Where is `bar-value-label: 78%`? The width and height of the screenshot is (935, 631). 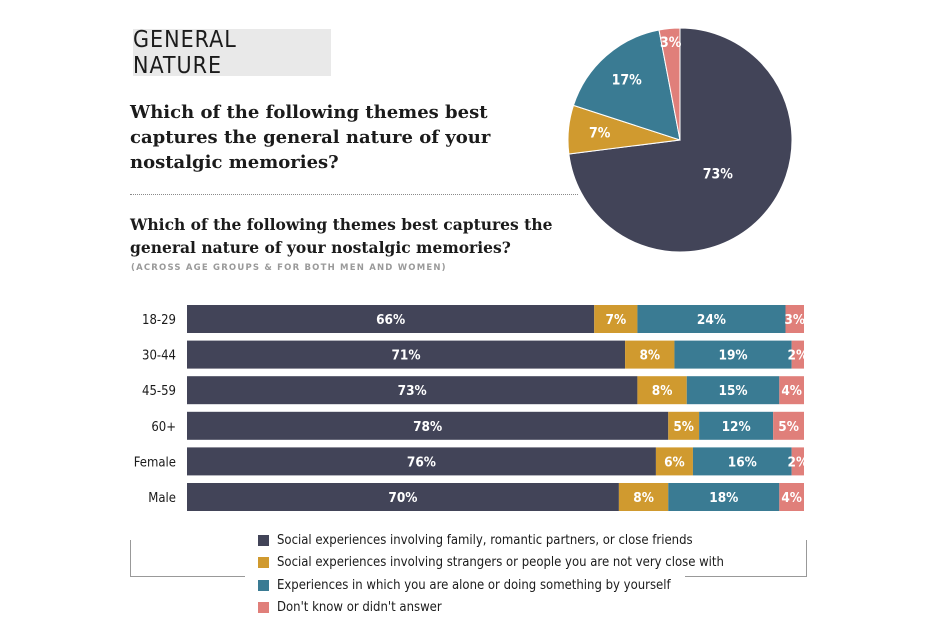
bar-value-label: 78% is located at coordinates (427, 427).